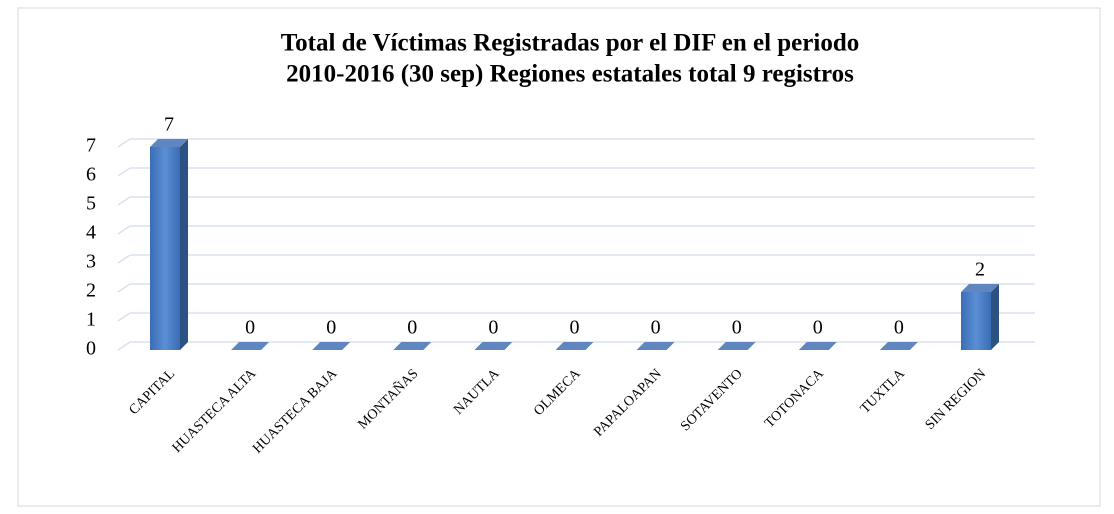  I want to click on y-tick-label: 3, so click(91, 262).